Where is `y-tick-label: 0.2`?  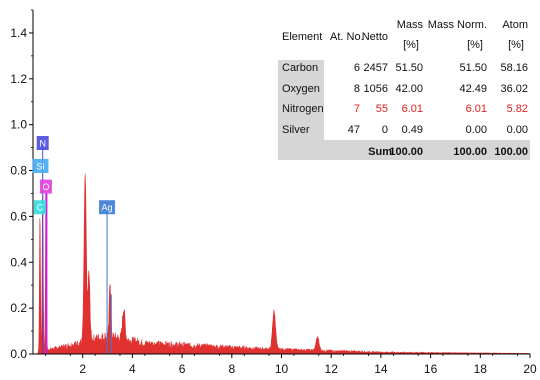 y-tick-label: 0.2 is located at coordinates (18, 308).